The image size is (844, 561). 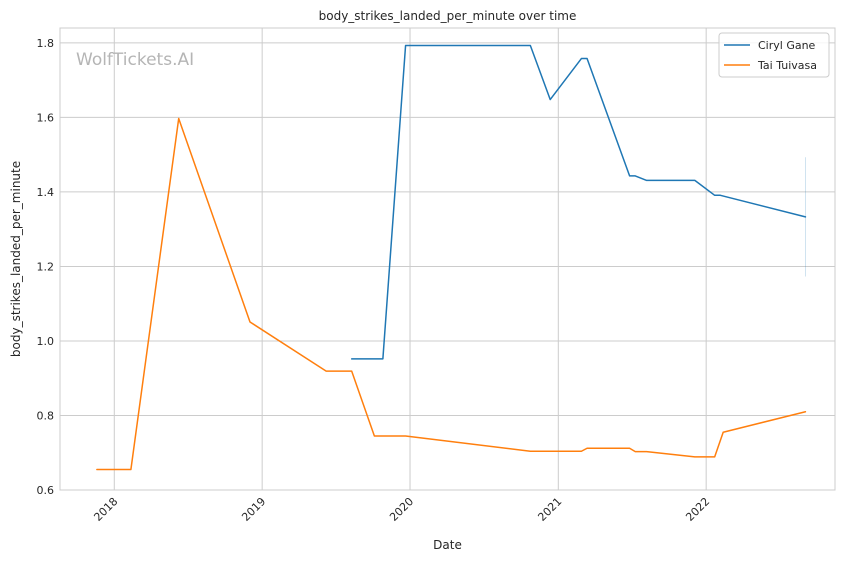 What do you see at coordinates (46, 192) in the screenshot?
I see `y-tick-label: 1.4` at bounding box center [46, 192].